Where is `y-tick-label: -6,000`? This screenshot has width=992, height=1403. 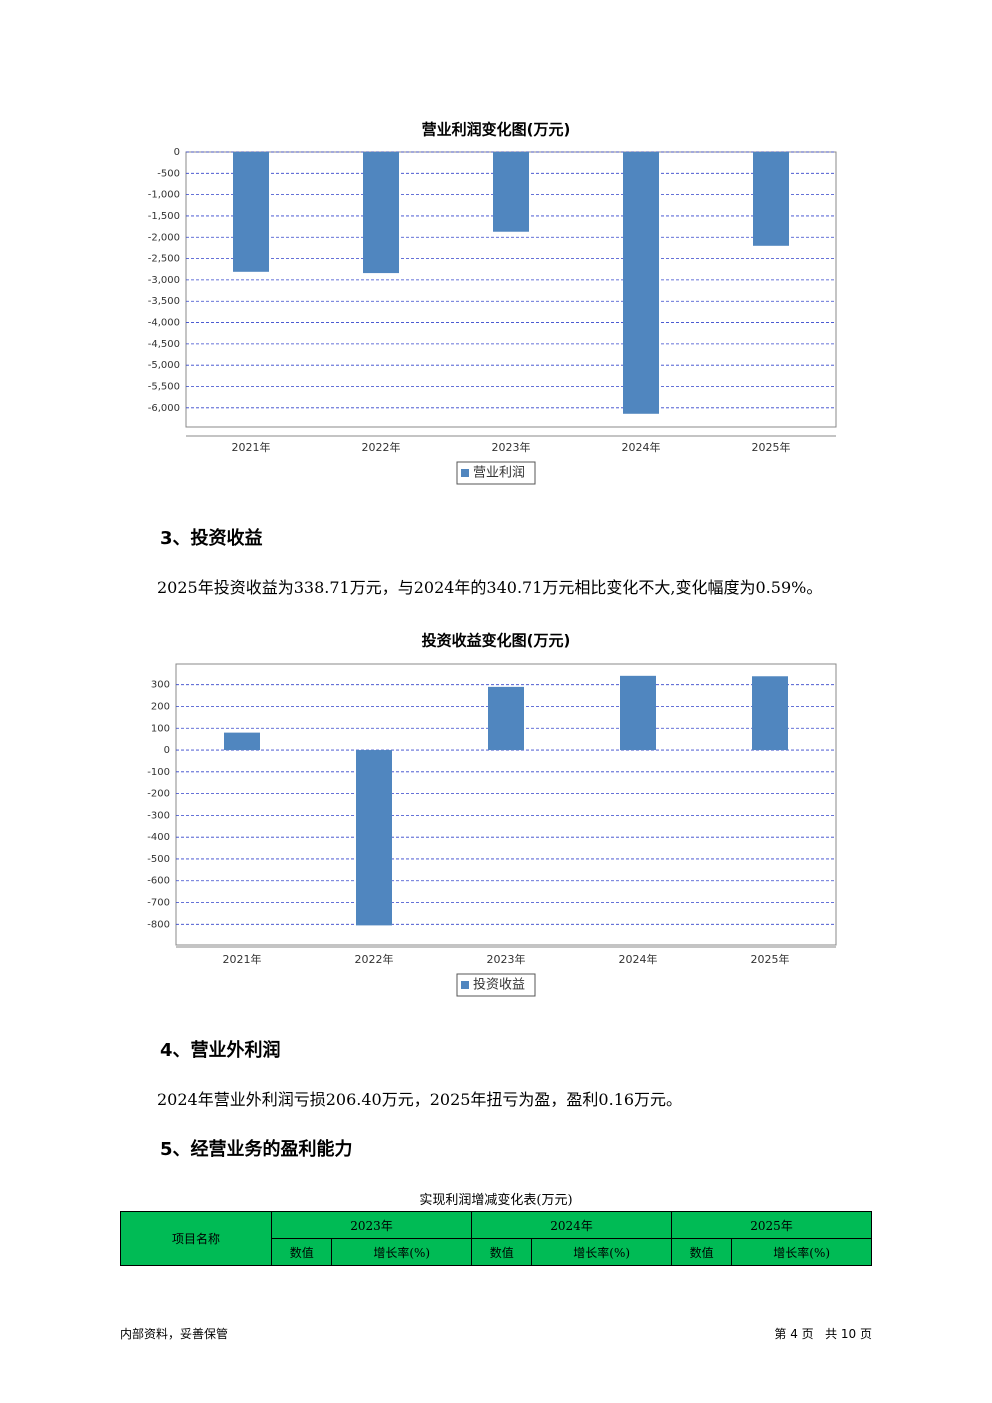 y-tick-label: -6,000 is located at coordinates (164, 408).